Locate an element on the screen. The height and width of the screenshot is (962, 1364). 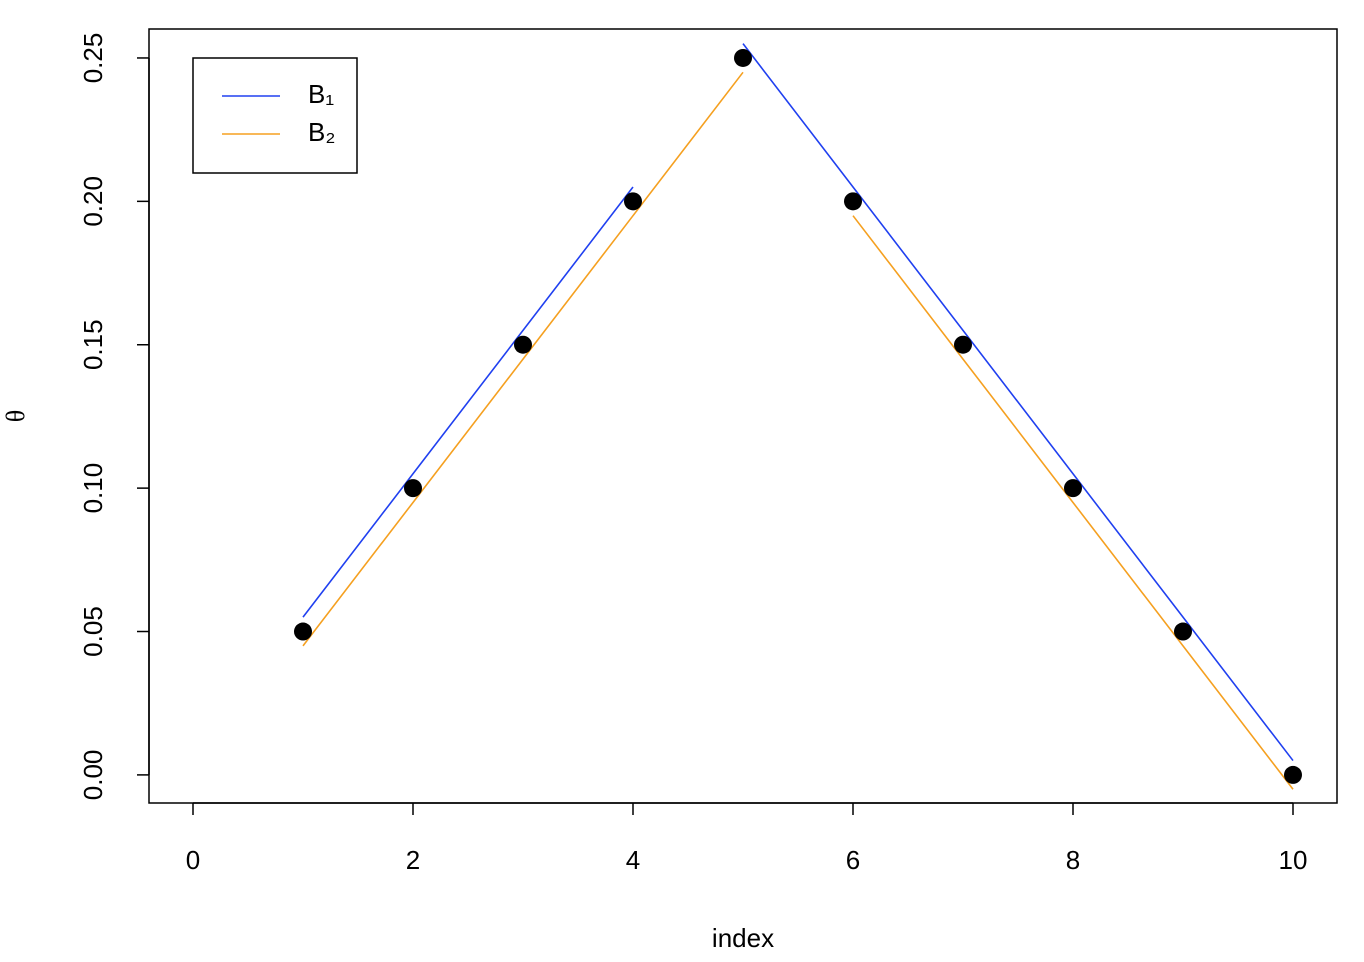
y-tick-label: 0.00 is located at coordinates (93, 775).